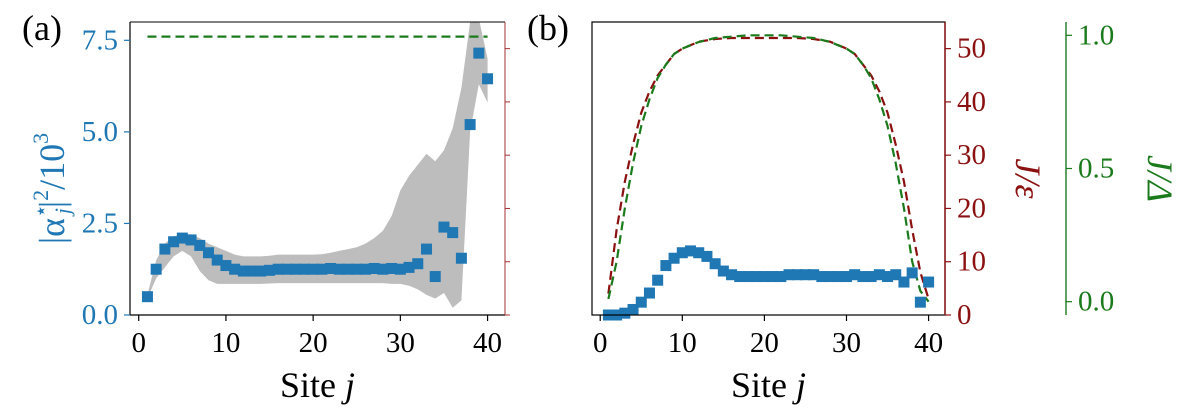  Describe the element at coordinates (225, 343) in the screenshot. I see `x-tick-label-a-1: 10` at that location.